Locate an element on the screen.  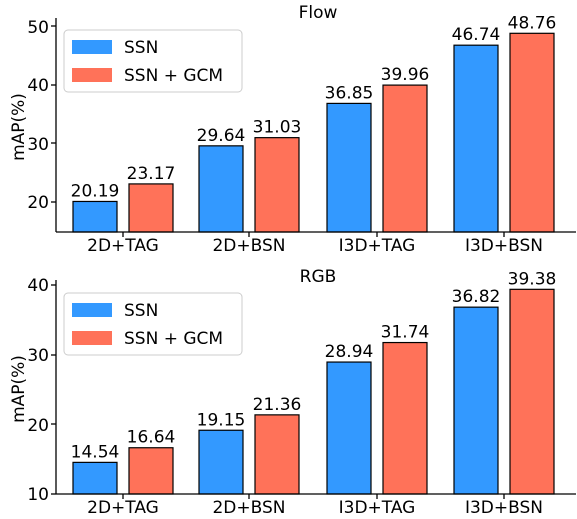
bar-value-label: 29.64 is located at coordinates (221, 136).